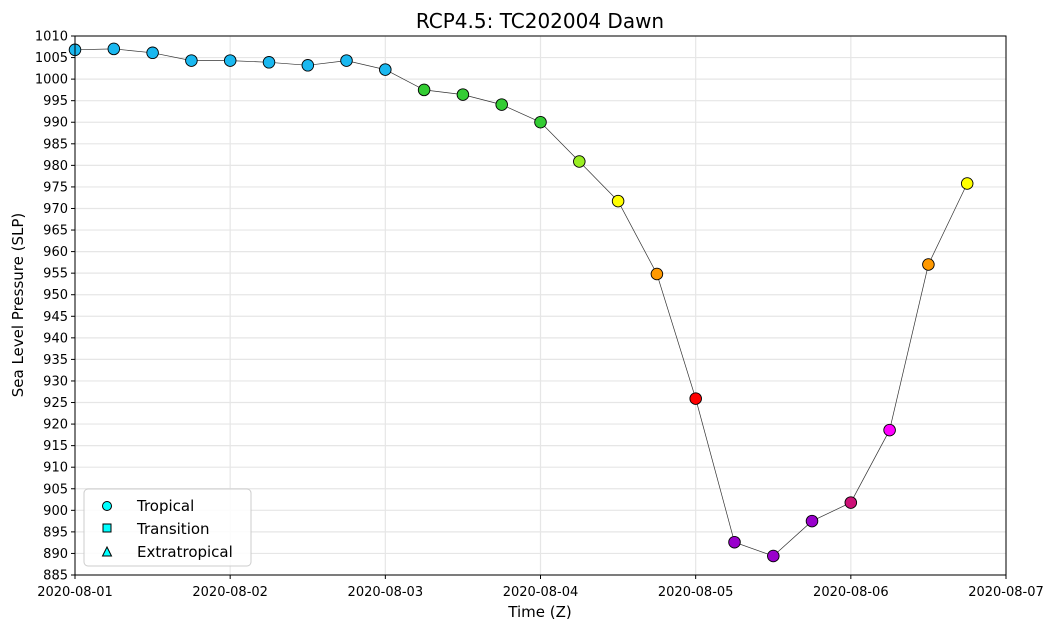  What do you see at coordinates (51, 58) in the screenshot?
I see `y-tick-label: 1005` at bounding box center [51, 58].